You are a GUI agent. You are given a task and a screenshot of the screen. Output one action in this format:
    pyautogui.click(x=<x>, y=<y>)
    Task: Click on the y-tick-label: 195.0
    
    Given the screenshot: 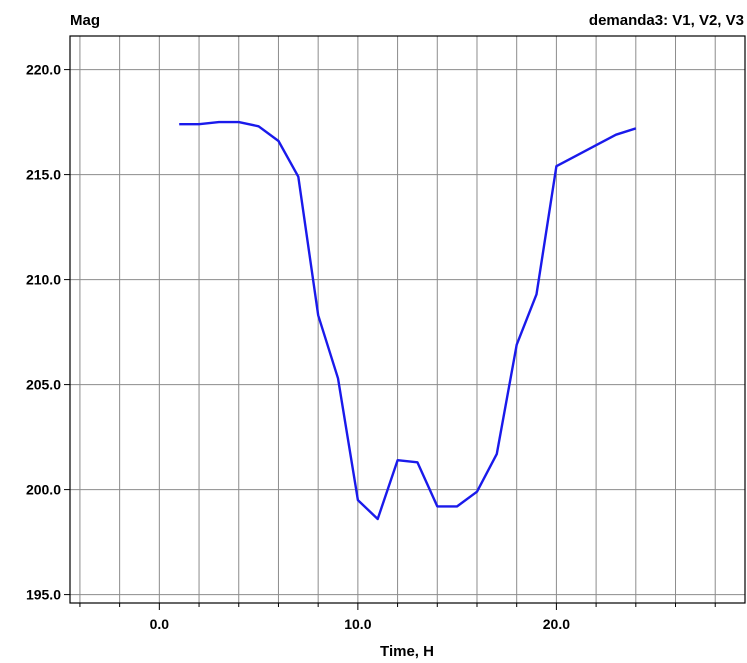 What is the action you would take?
    pyautogui.click(x=43, y=595)
    